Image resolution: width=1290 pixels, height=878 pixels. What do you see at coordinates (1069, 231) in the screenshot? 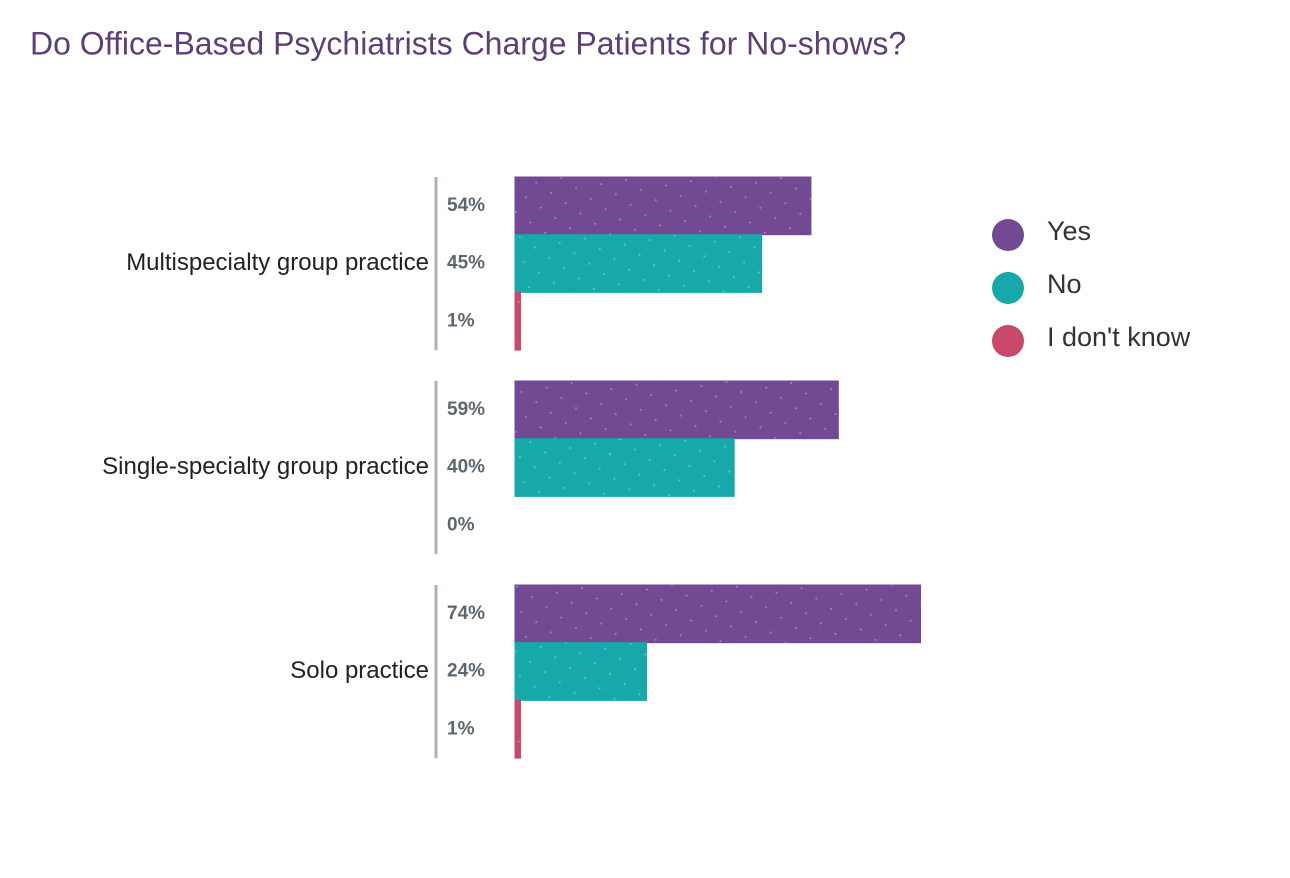
I see `legend-label: Yes` at bounding box center [1069, 231].